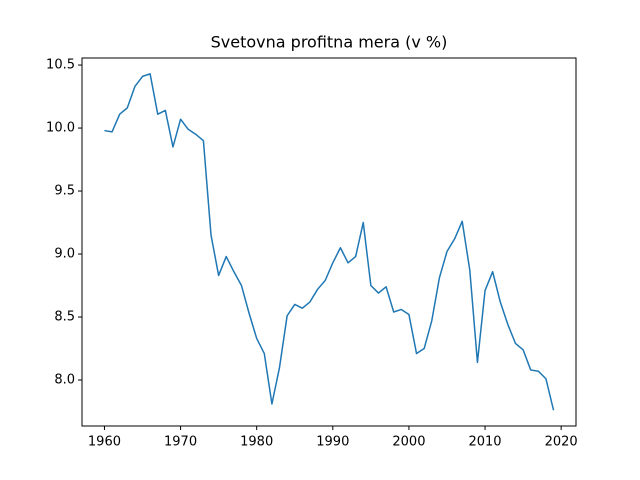 Image resolution: width=640 pixels, height=480 pixels. I want to click on y-tick-label: 9.0, so click(64, 254).